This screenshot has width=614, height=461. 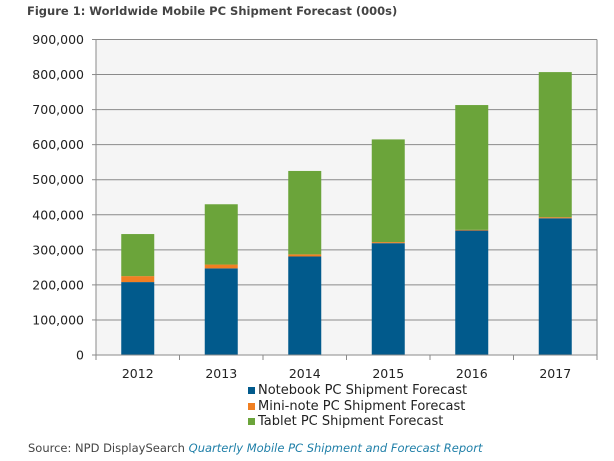 What do you see at coordinates (58, 249) in the screenshot?
I see `y-tick-label: 300,000` at bounding box center [58, 249].